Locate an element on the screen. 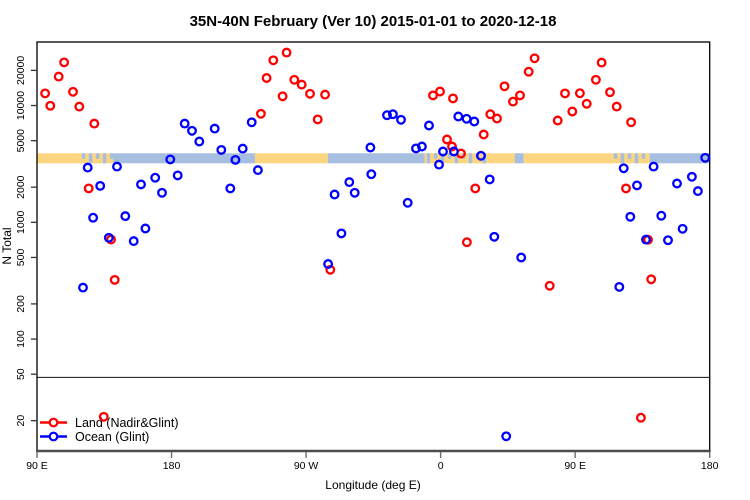 The height and width of the screenshot is (500, 750). y-tick-label: 500 is located at coordinates (21, 258).